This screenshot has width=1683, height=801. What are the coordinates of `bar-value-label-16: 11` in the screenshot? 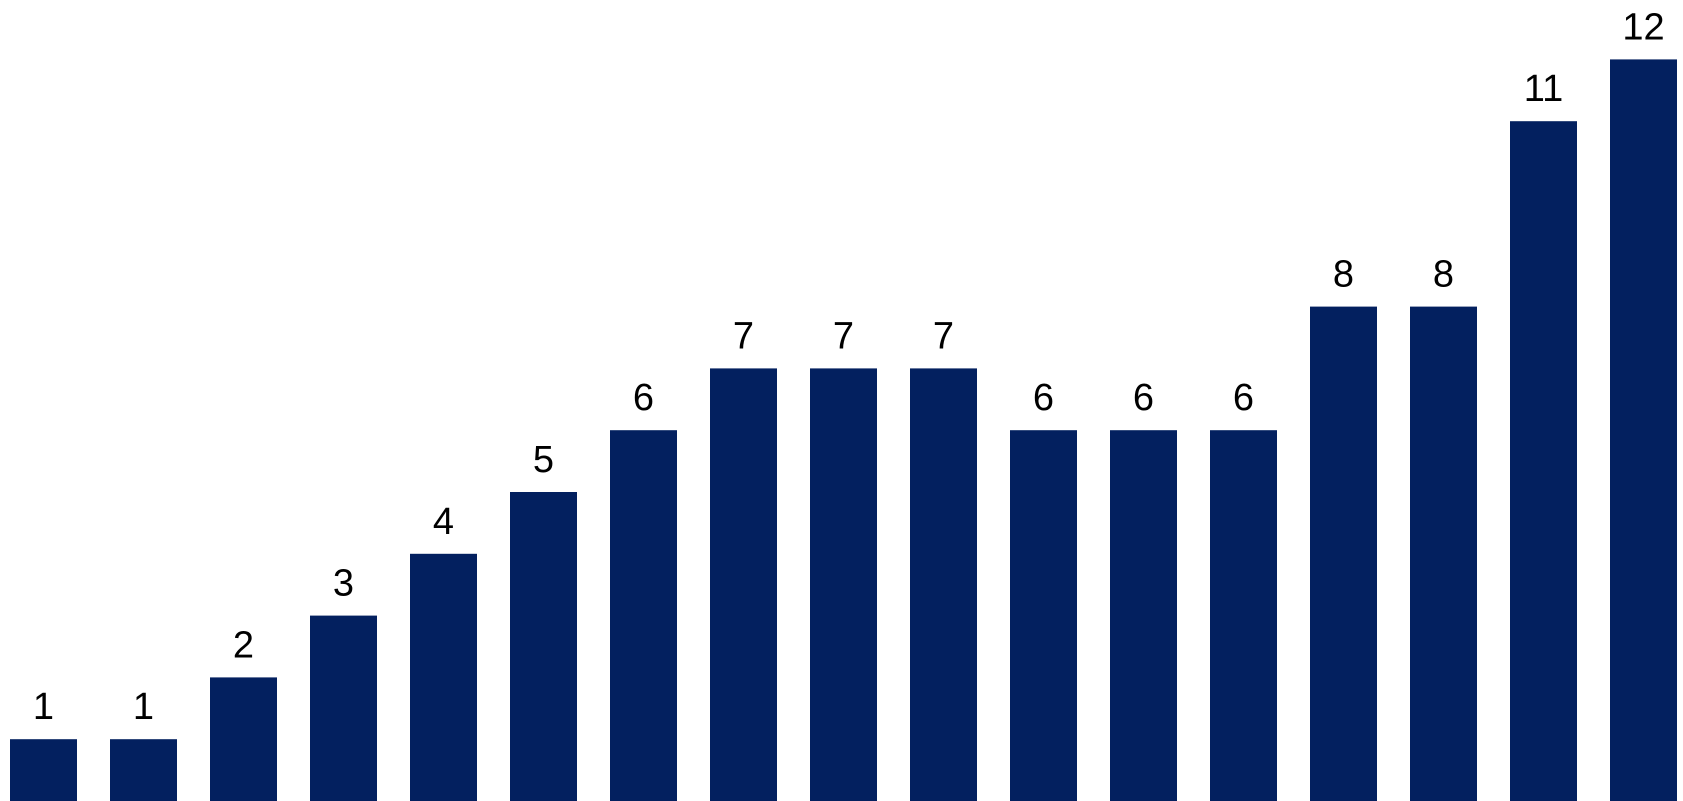 It's located at (1543, 89).